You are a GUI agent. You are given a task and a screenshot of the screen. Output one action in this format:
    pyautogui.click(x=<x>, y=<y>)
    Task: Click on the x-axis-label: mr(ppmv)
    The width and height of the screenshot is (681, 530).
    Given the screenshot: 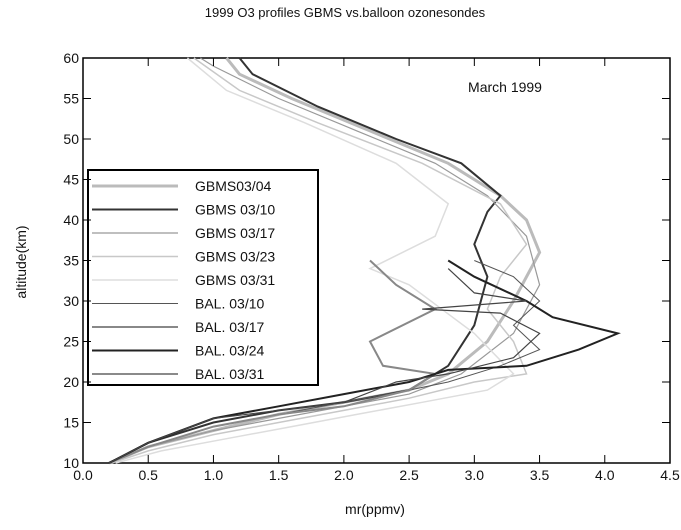 What is the action you would take?
    pyautogui.click(x=375, y=509)
    